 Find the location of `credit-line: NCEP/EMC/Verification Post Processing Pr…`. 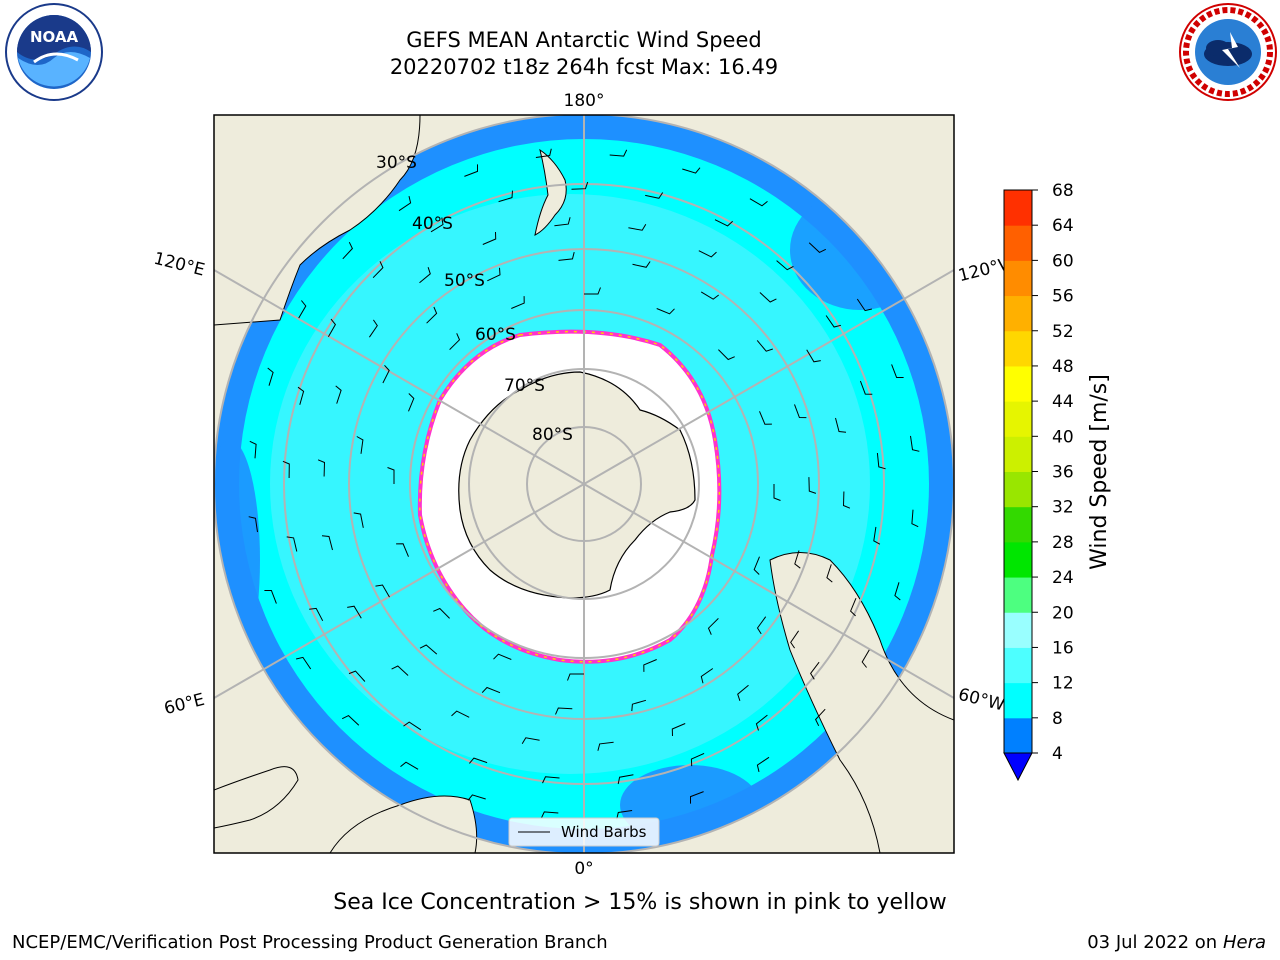

credit-line: NCEP/EMC/Verification Post Processing Pr… is located at coordinates (310, 942).